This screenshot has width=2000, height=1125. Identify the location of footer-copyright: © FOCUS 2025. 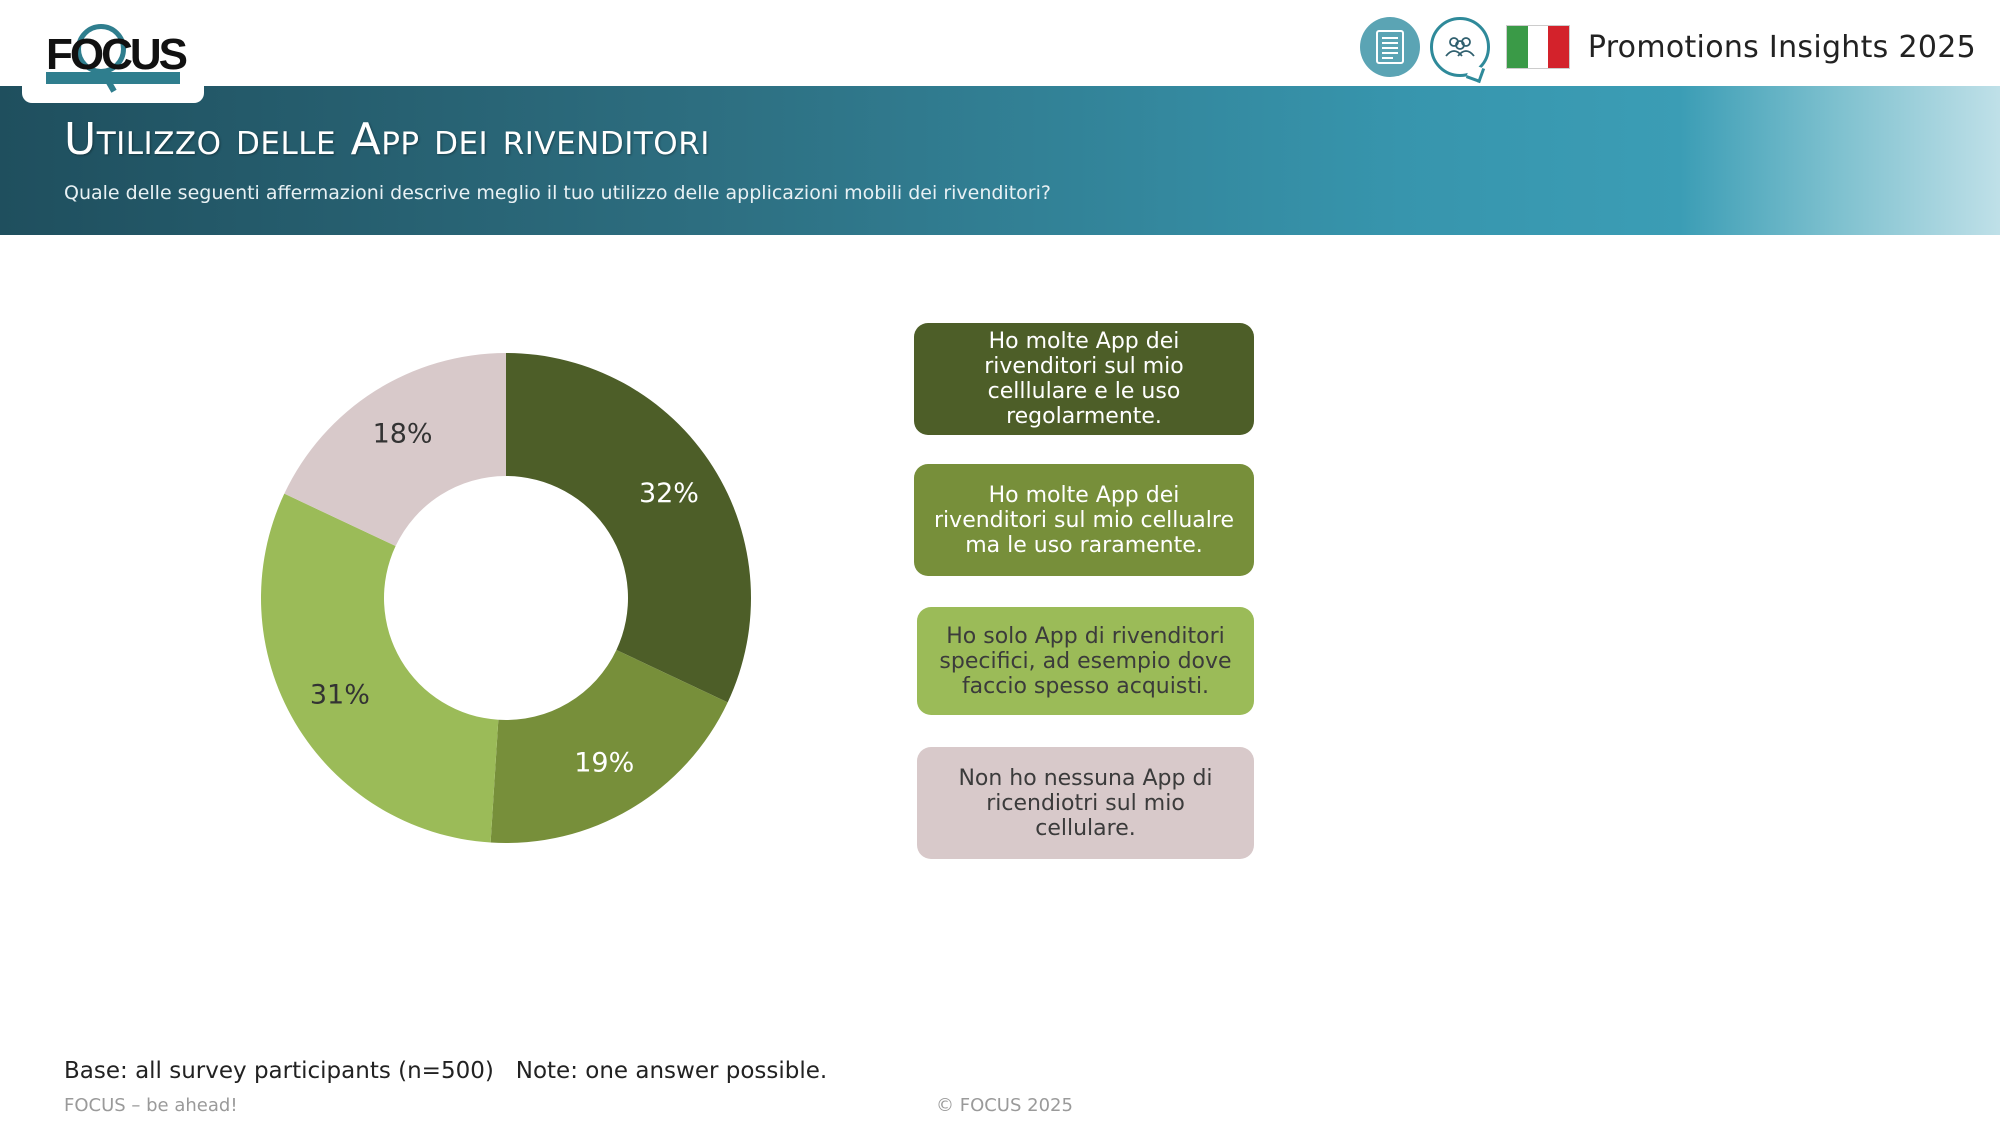
(1004, 1105).